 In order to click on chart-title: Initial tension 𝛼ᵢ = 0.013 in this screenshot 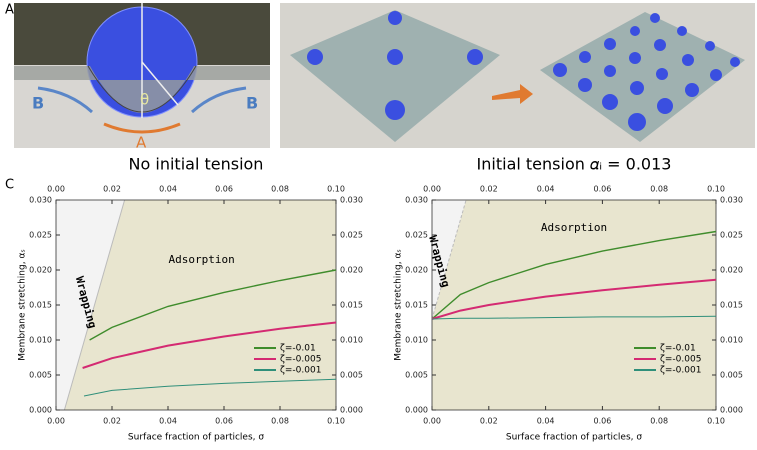, I will do `click(574, 164)`.